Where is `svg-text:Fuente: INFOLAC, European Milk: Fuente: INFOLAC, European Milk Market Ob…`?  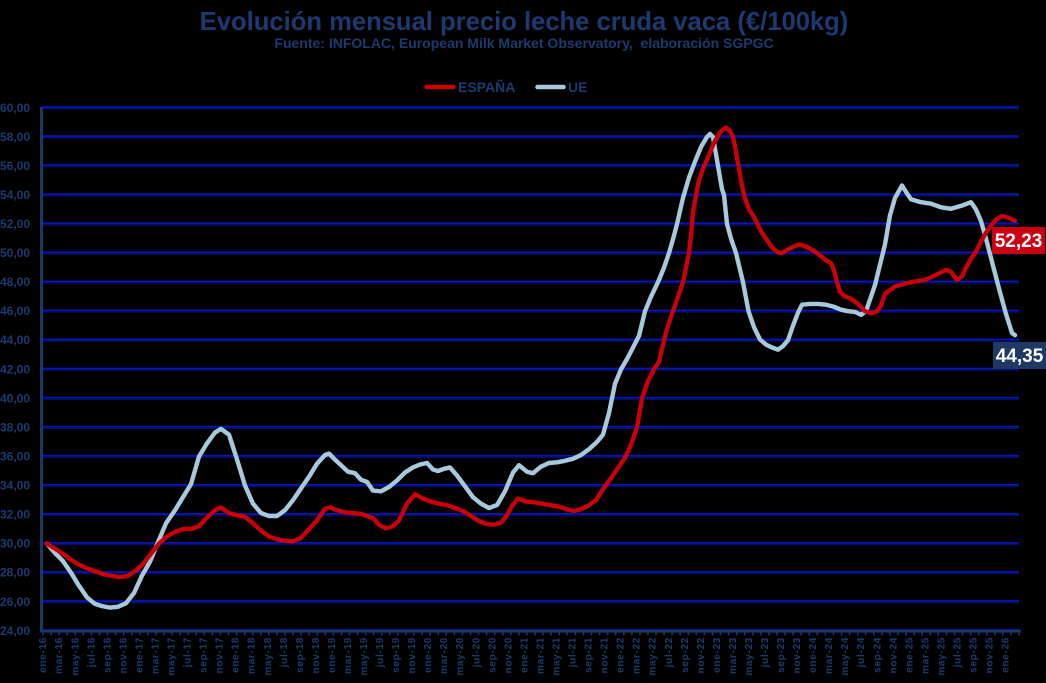 svg-text:Fuente: INFOLAC, European Milk: Fuente: INFOLAC, European Milk Market Ob… is located at coordinates (523, 43).